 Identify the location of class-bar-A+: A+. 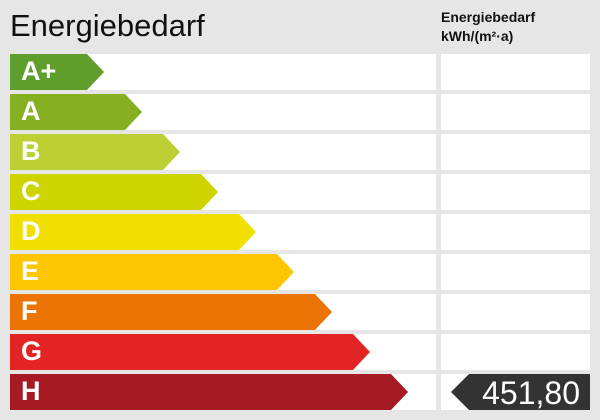
(57, 72).